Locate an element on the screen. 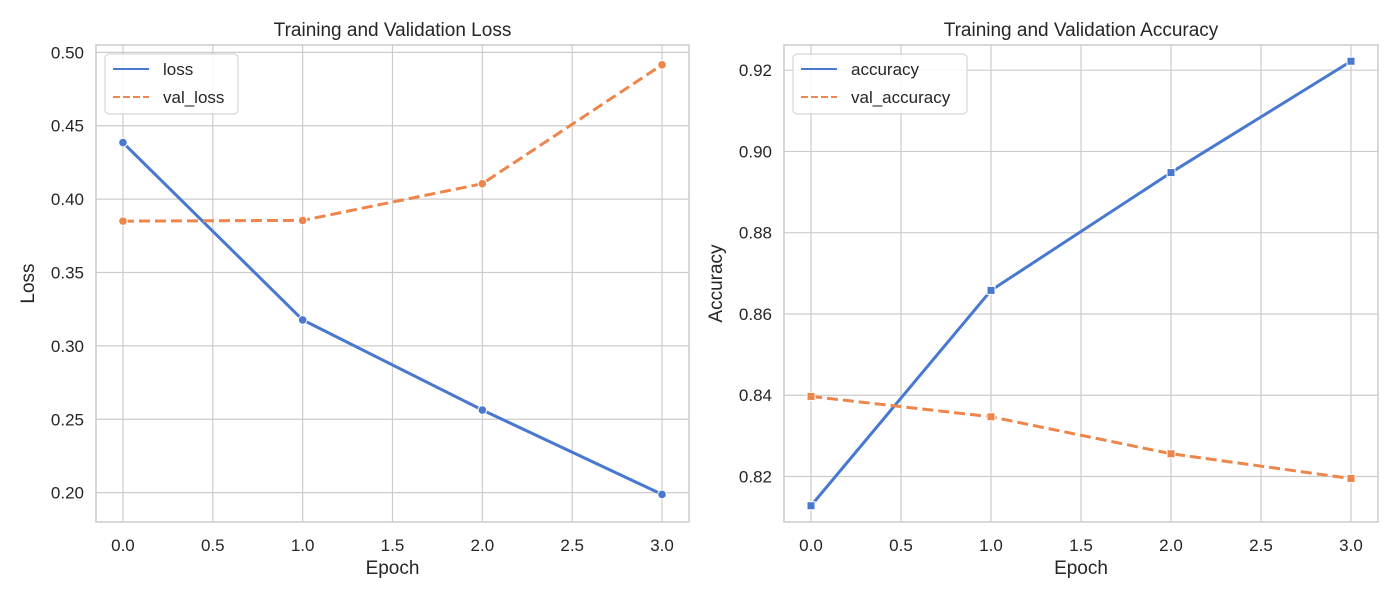 The image size is (1400, 600). y-tick-label: 0.40 is located at coordinates (67, 199).